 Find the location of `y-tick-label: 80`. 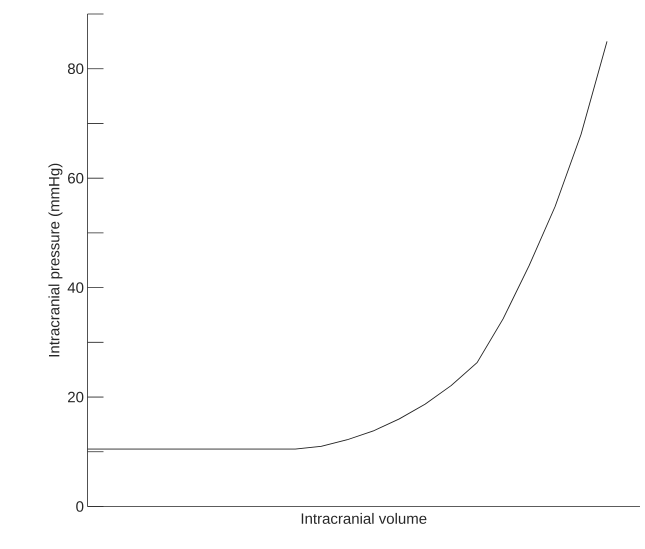

y-tick-label: 80 is located at coordinates (76, 68).